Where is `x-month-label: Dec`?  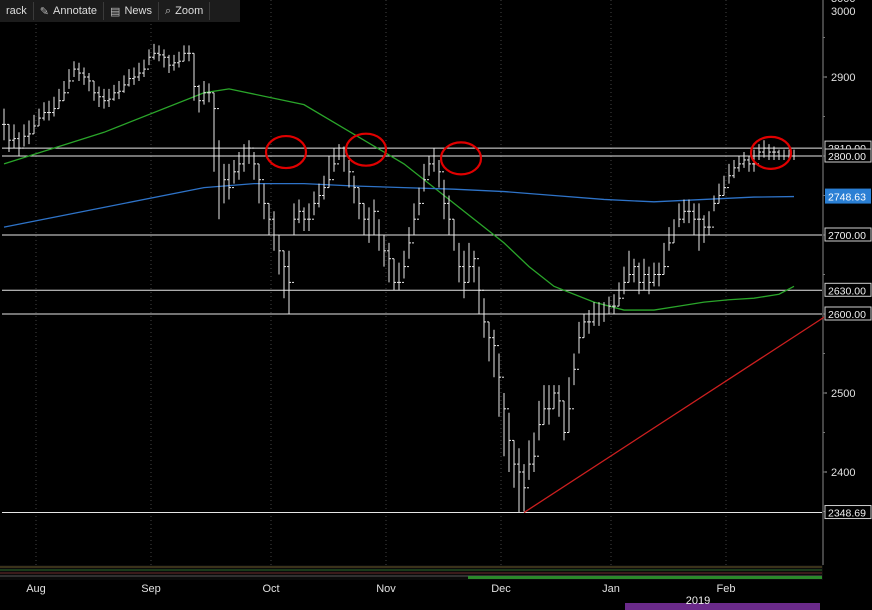 x-month-label: Dec is located at coordinates (501, 589).